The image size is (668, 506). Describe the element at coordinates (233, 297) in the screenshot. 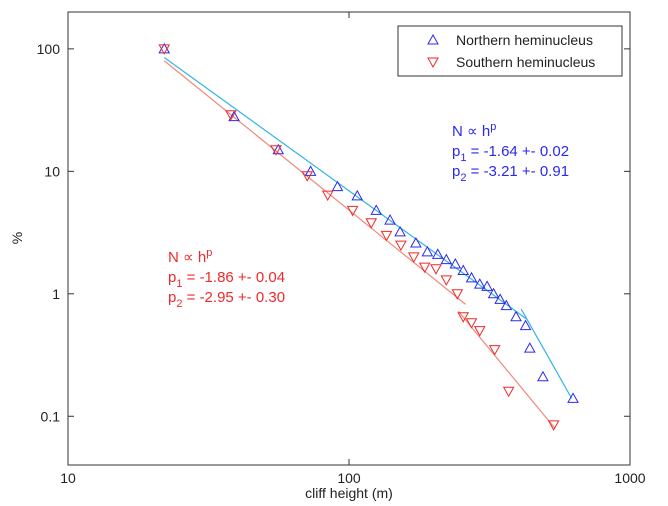

I see `annotation-rest: = -2.95 +- 0.30` at that location.